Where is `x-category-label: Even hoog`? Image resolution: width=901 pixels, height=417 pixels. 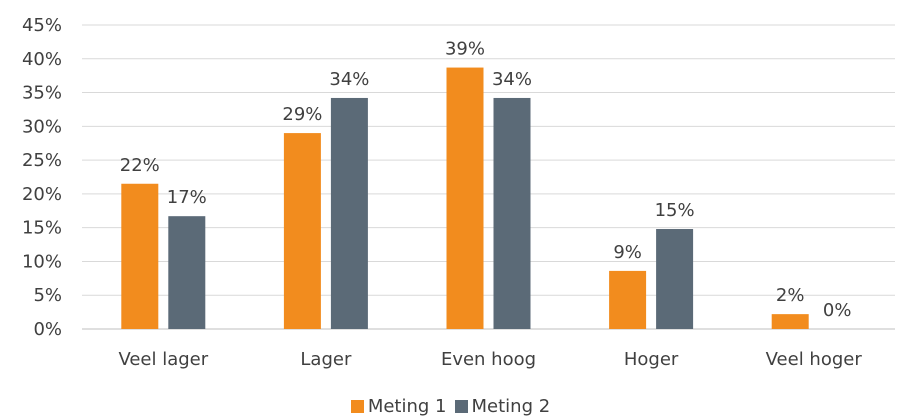
x-category-label: Even hoog is located at coordinates (488, 359).